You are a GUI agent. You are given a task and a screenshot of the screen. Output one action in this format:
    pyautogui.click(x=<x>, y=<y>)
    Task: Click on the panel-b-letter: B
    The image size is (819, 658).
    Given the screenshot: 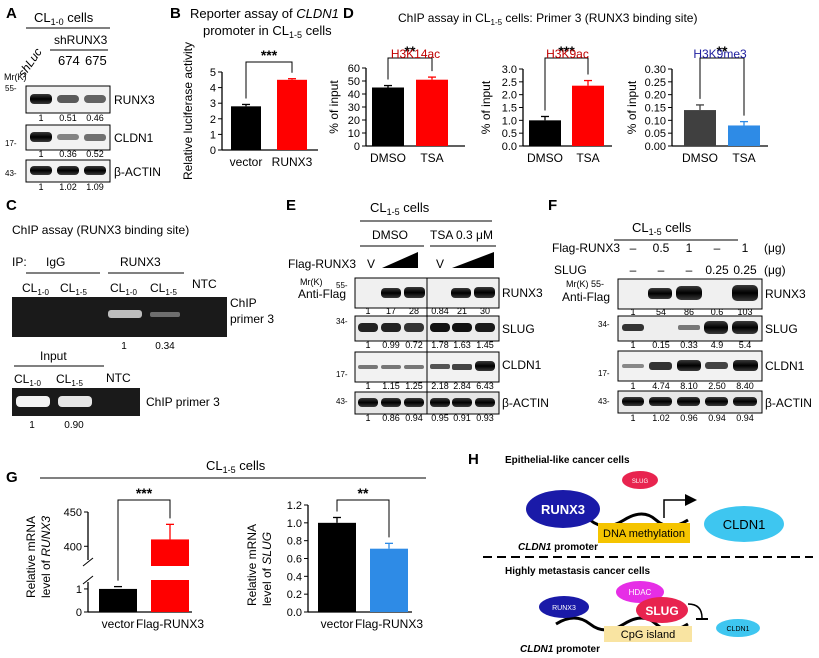 What is the action you would take?
    pyautogui.click(x=175, y=13)
    